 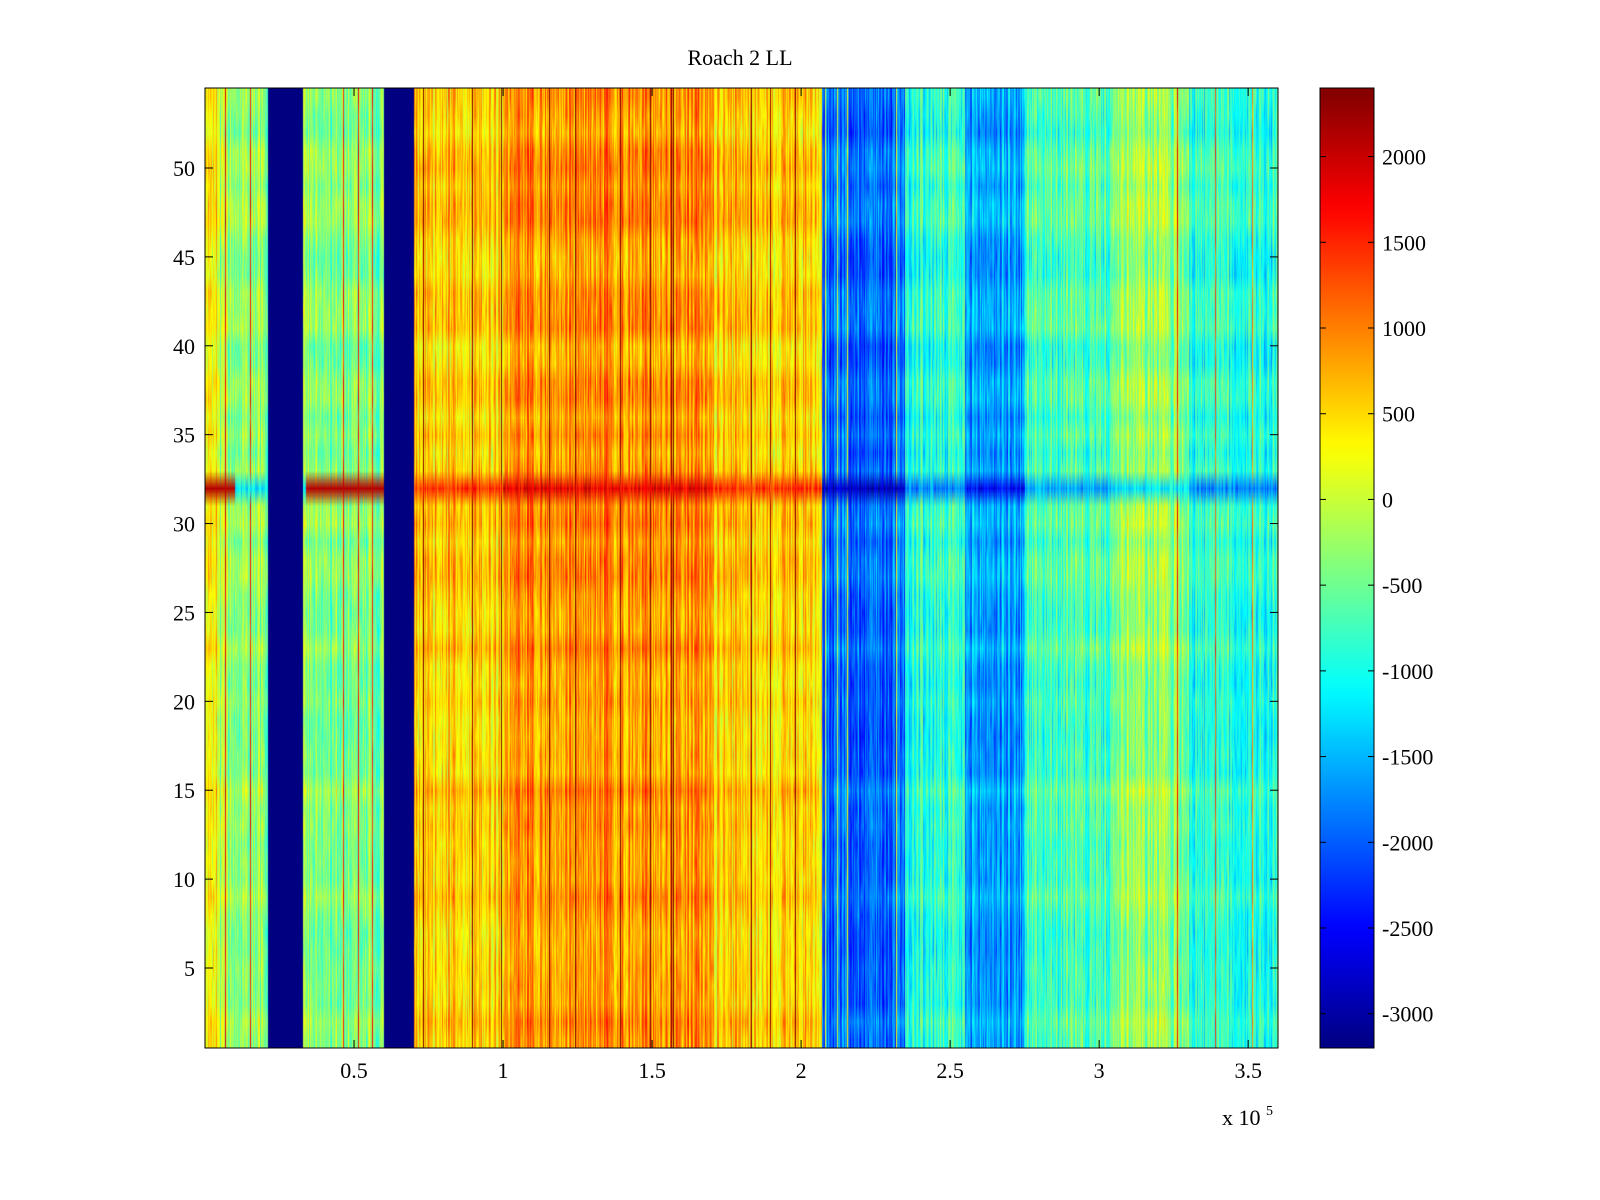 I want to click on y-tick-label: 15, so click(x=184, y=790).